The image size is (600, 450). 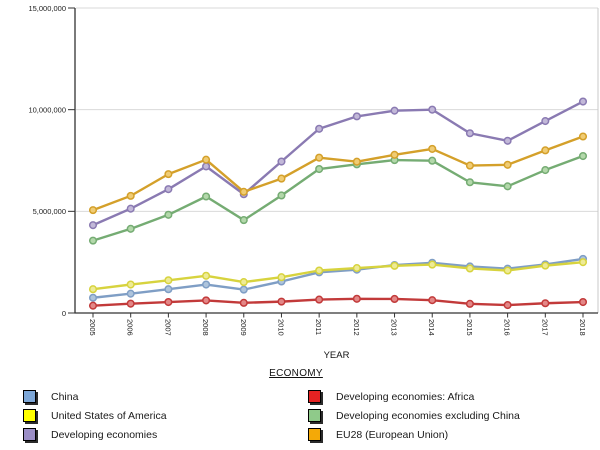 What do you see at coordinates (338, 173) in the screenshot?
I see `series-line-eu28-european-union` at bounding box center [338, 173].